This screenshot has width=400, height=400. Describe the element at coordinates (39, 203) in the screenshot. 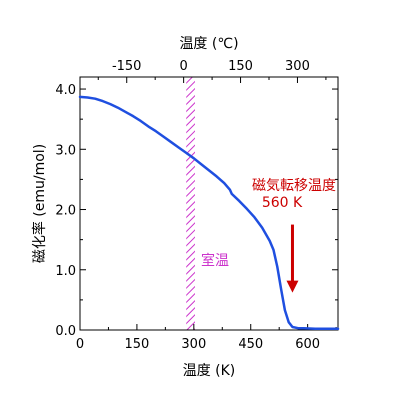

I see `y-axis-title: 磁化率 (emu/mol)` at that location.